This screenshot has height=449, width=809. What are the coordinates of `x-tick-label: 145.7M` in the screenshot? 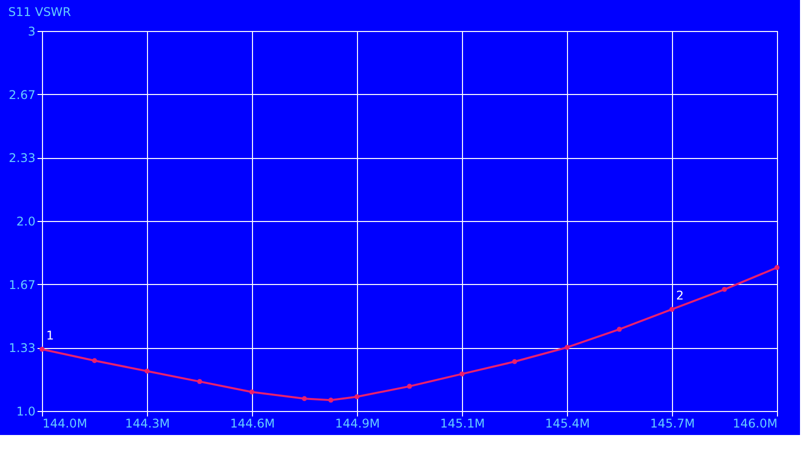 It's located at (672, 423).